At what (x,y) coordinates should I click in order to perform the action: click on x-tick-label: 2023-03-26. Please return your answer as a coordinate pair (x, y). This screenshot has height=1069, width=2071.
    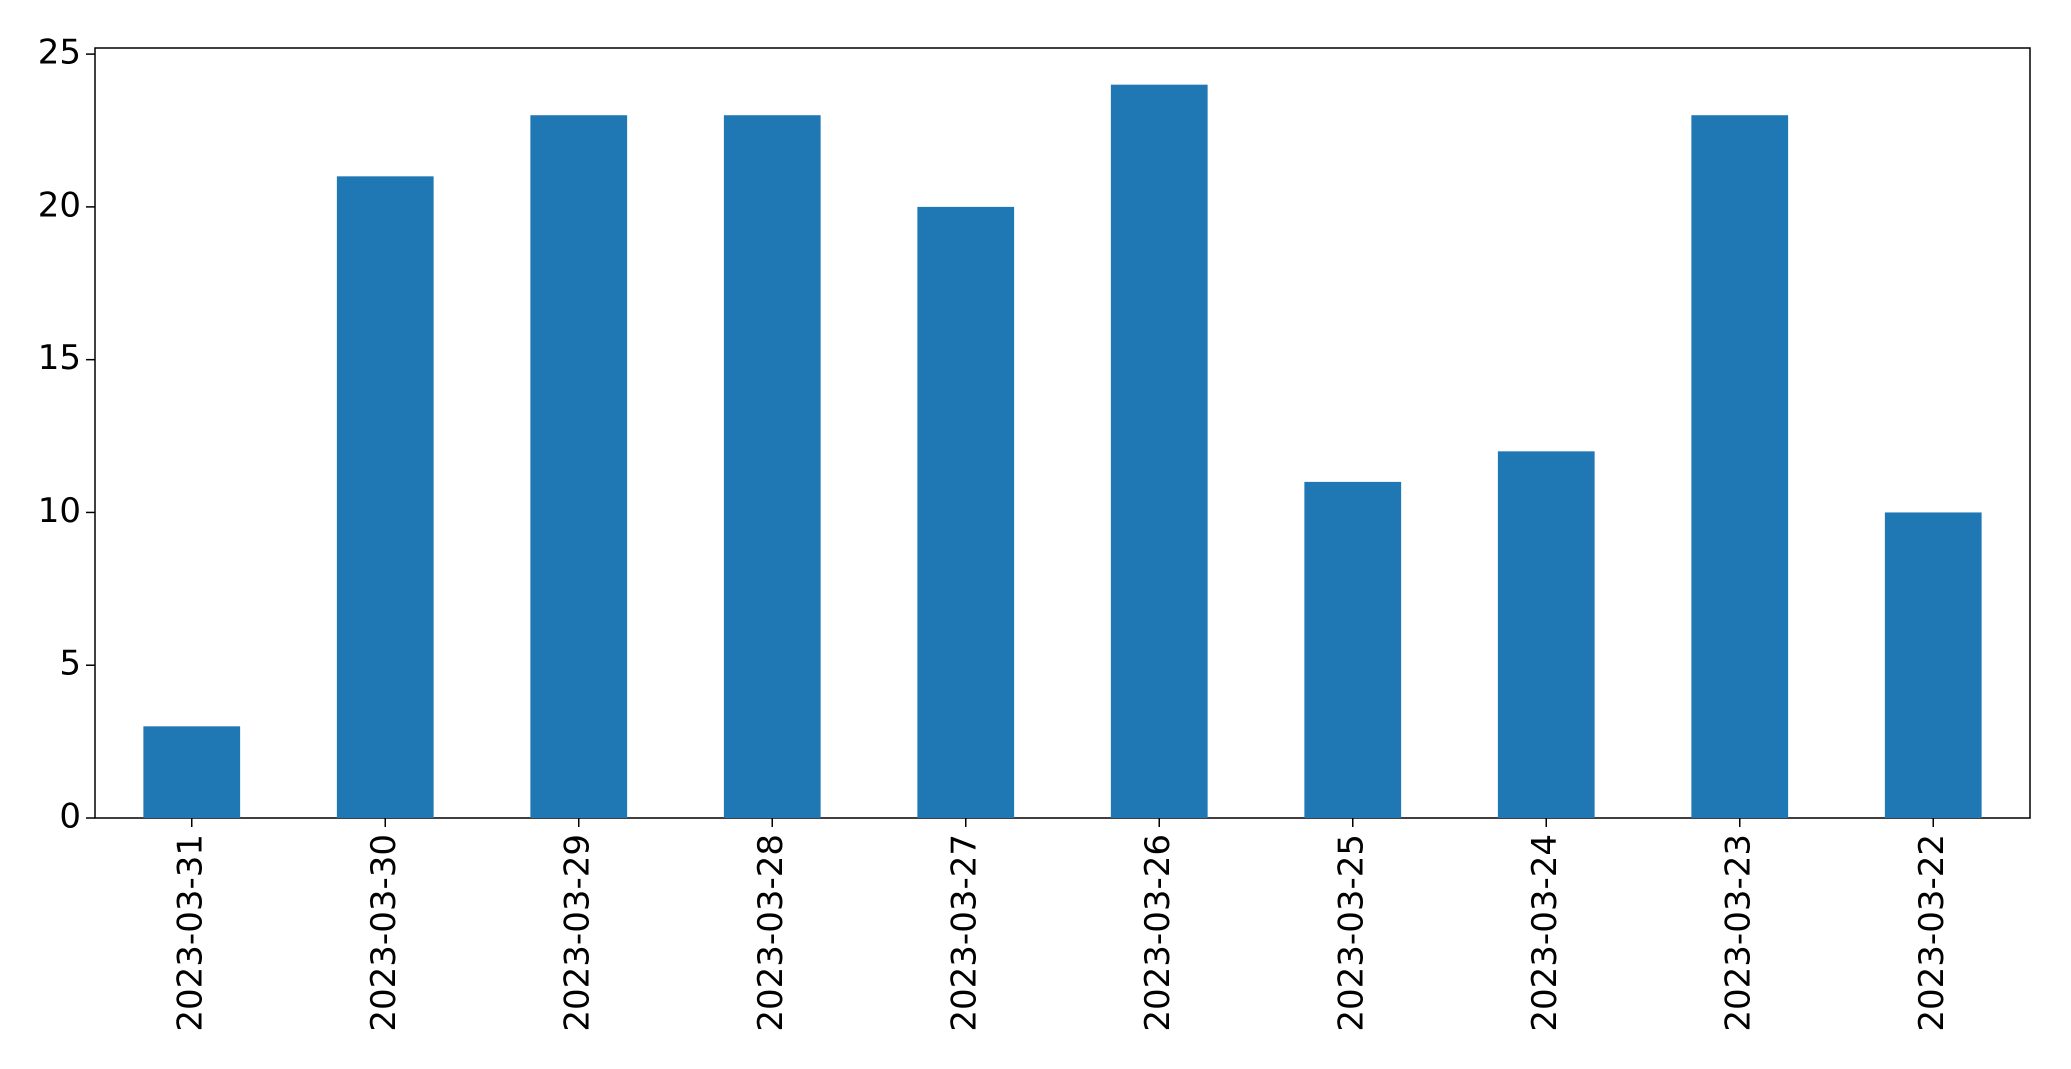
    Looking at the image, I should click on (1158, 933).